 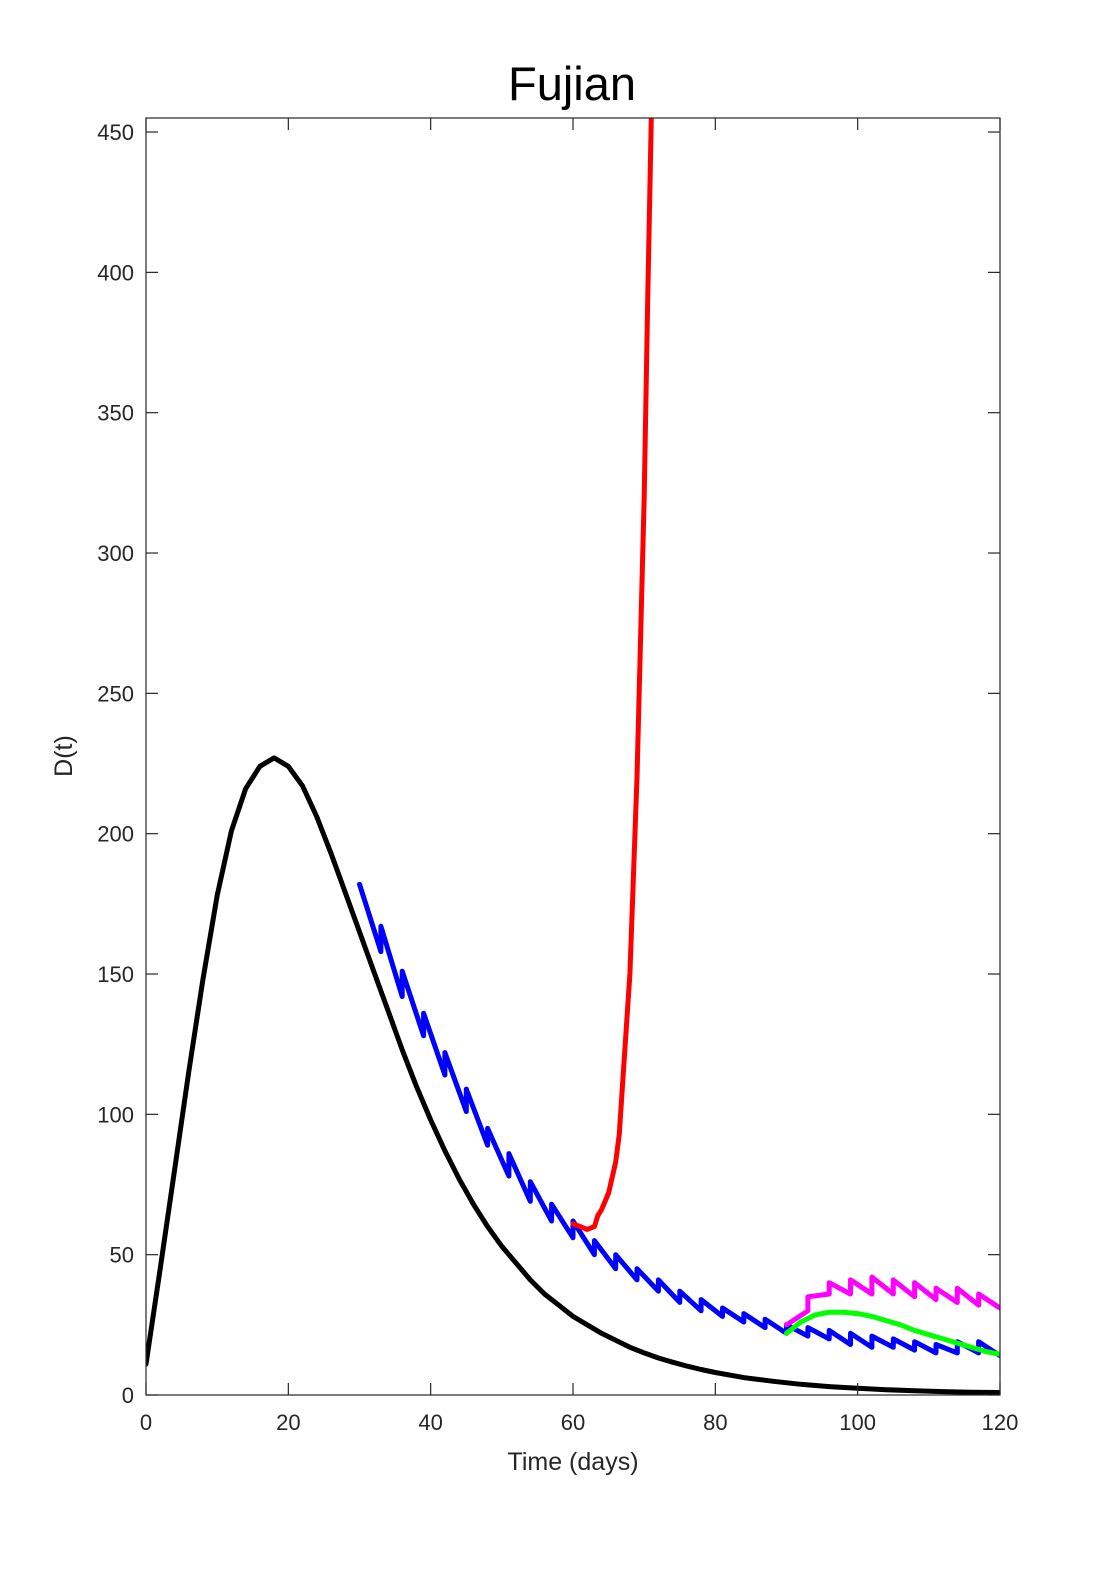 I want to click on y-tick-label-400: 400, so click(x=115, y=272).